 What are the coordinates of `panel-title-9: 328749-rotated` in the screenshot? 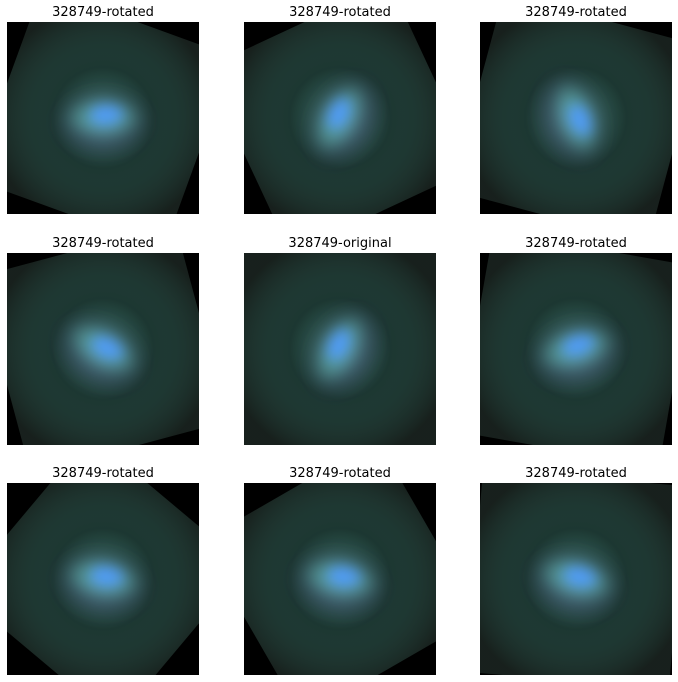 It's located at (576, 473).